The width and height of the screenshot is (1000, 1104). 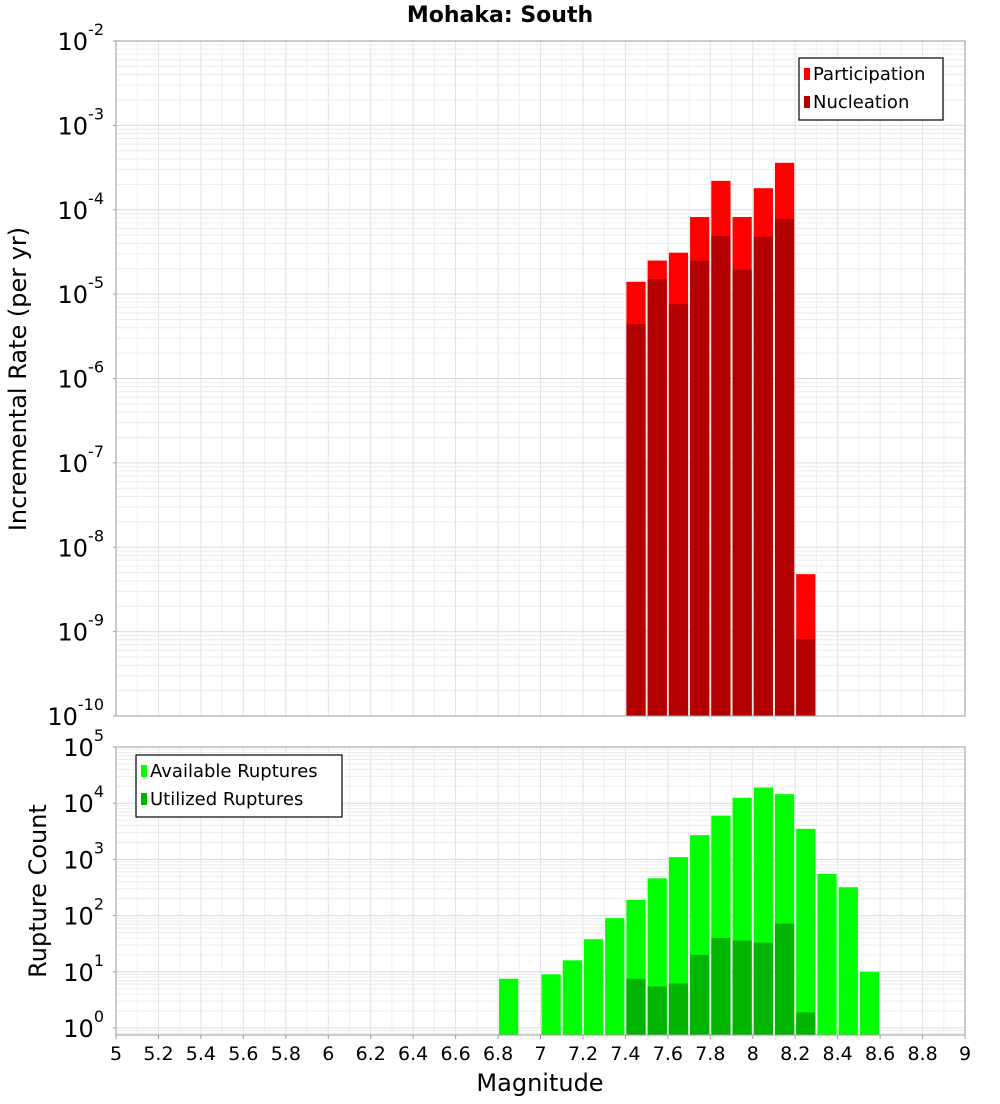 What do you see at coordinates (81, 207) in the screenshot?
I see `top-y-tick-label: 10⁻⁴` at bounding box center [81, 207].